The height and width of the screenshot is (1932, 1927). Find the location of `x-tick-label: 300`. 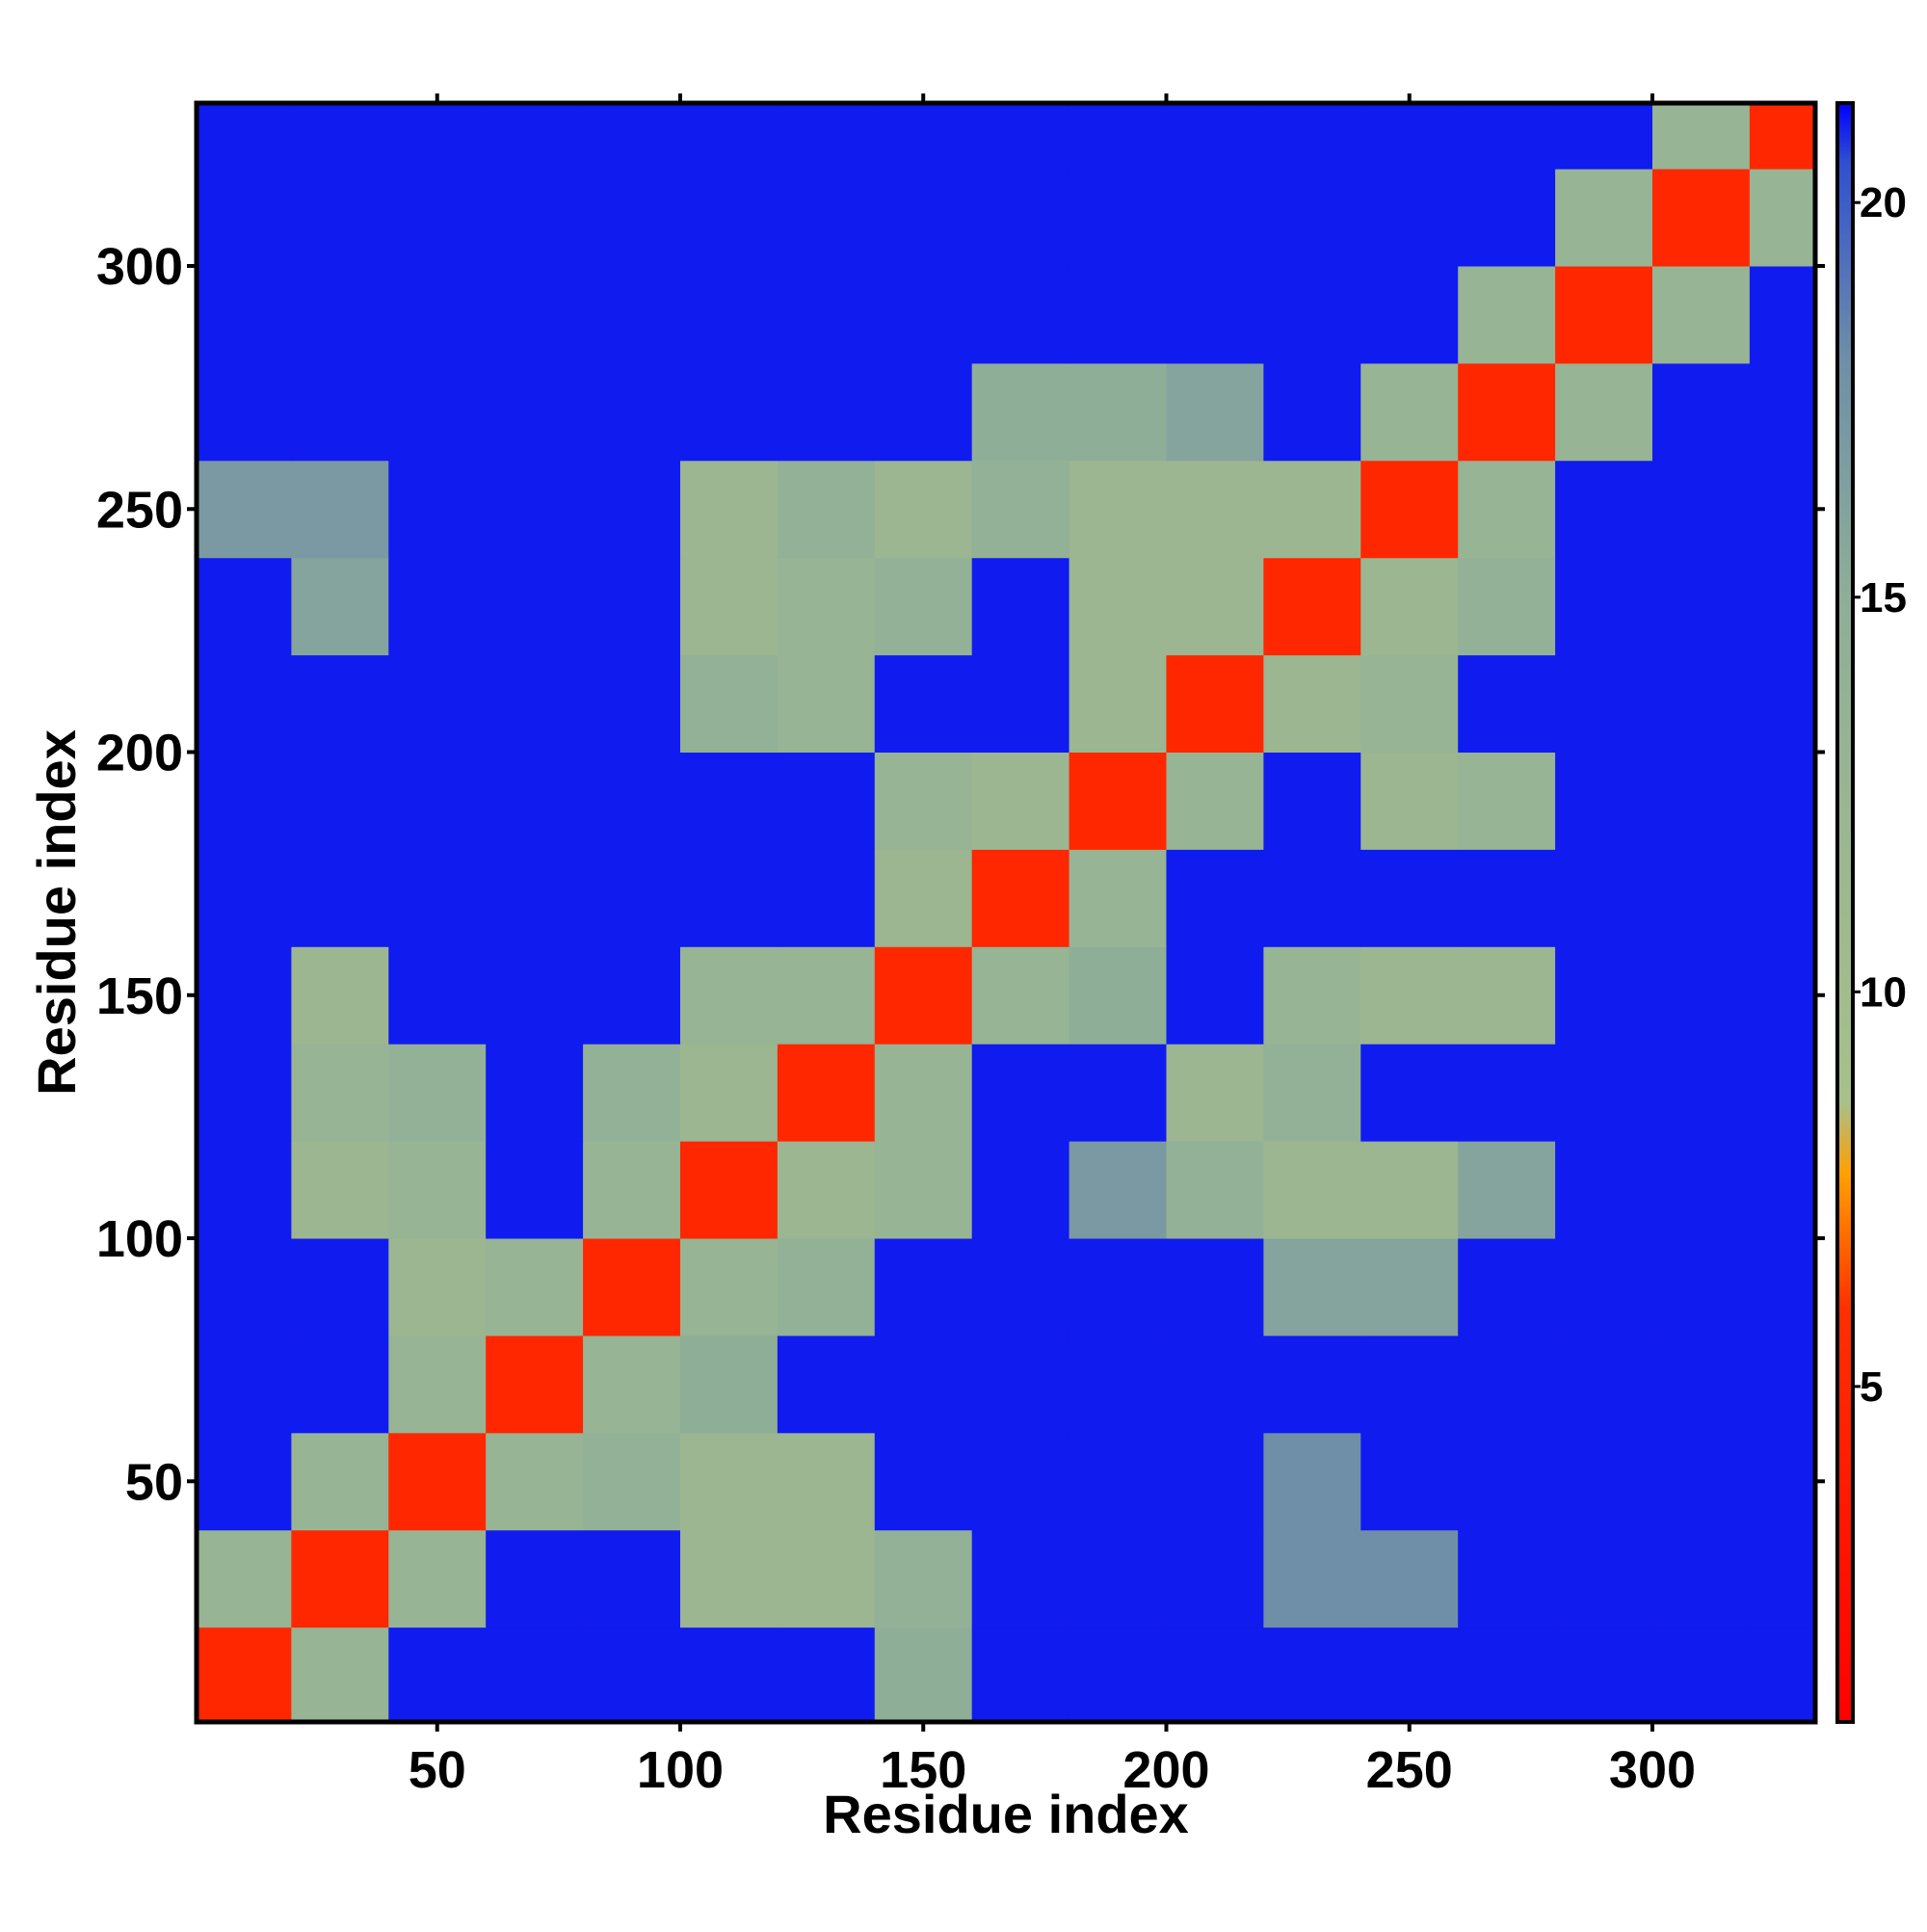

x-tick-label: 300 is located at coordinates (1653, 1770).